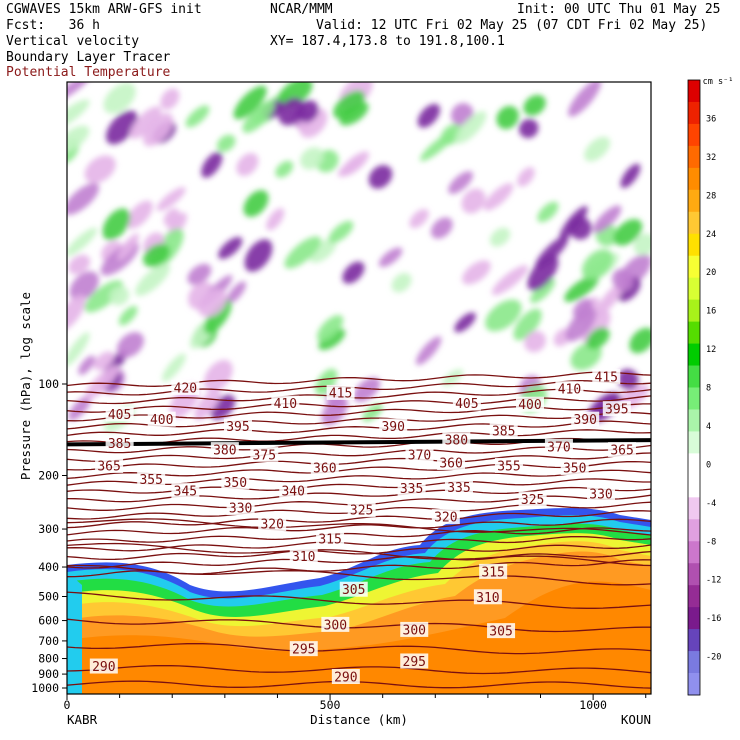  What do you see at coordinates (718, 82) in the screenshot?
I see `colorbar-unit: cm s⁻¹` at bounding box center [718, 82].